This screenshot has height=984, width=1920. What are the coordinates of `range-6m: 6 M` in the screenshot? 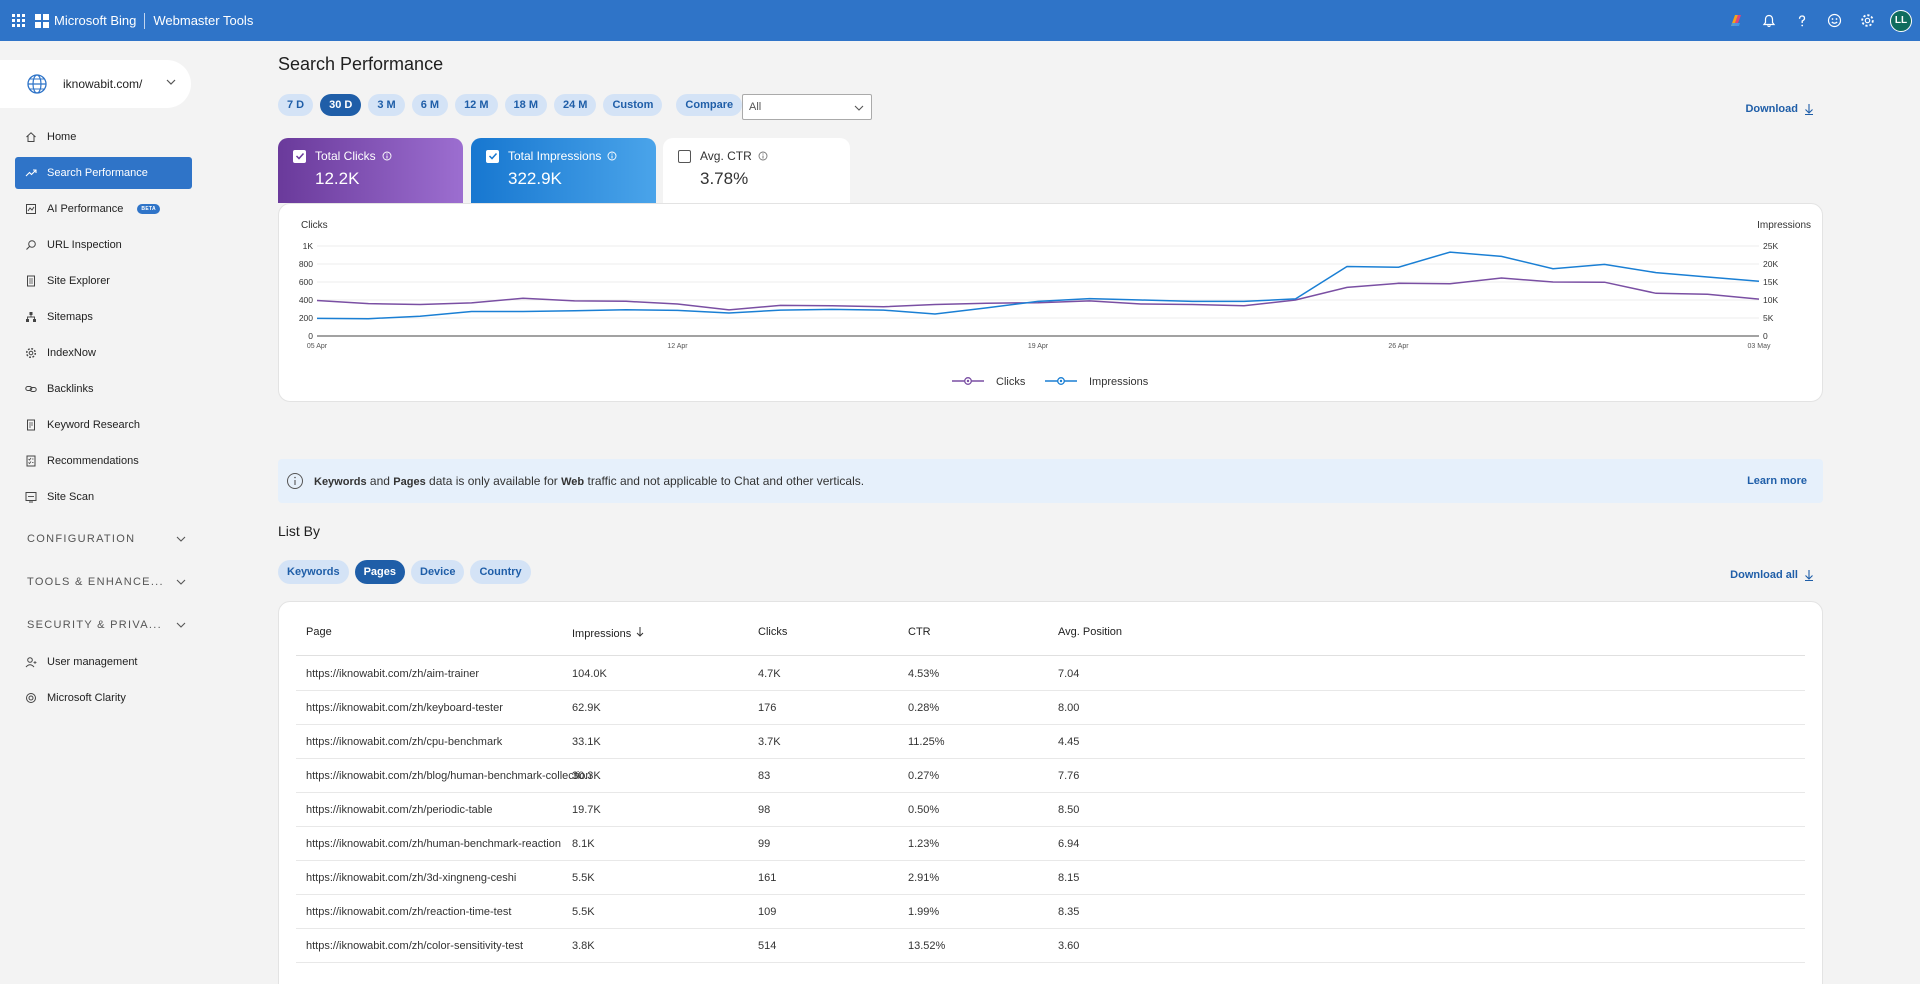 It's located at (430, 105).